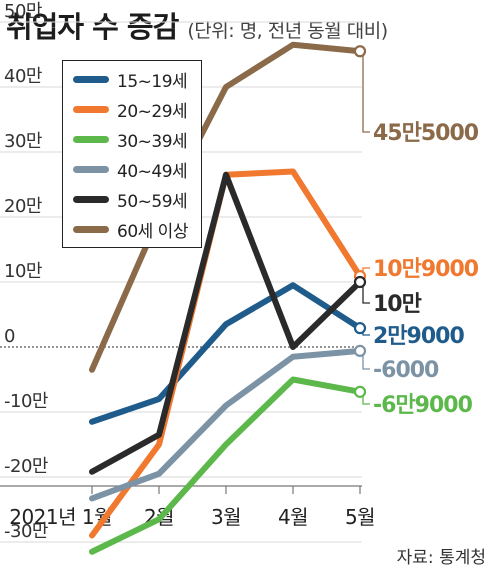  I want to click on legend-item: 15~19세, so click(132, 79).